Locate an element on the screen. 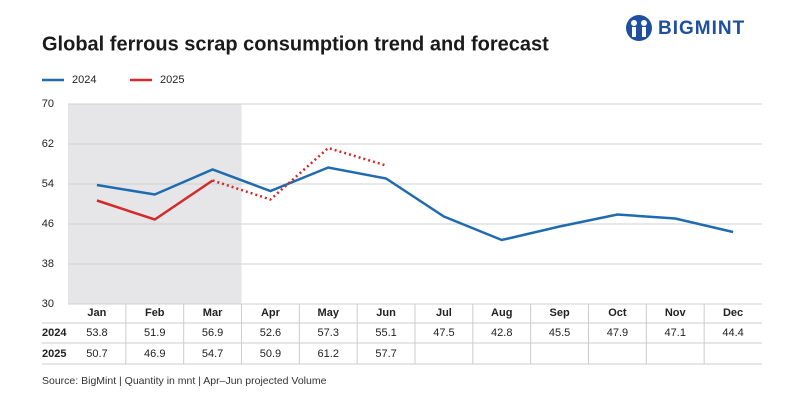  y-tick-label: 62 is located at coordinates (48, 144).